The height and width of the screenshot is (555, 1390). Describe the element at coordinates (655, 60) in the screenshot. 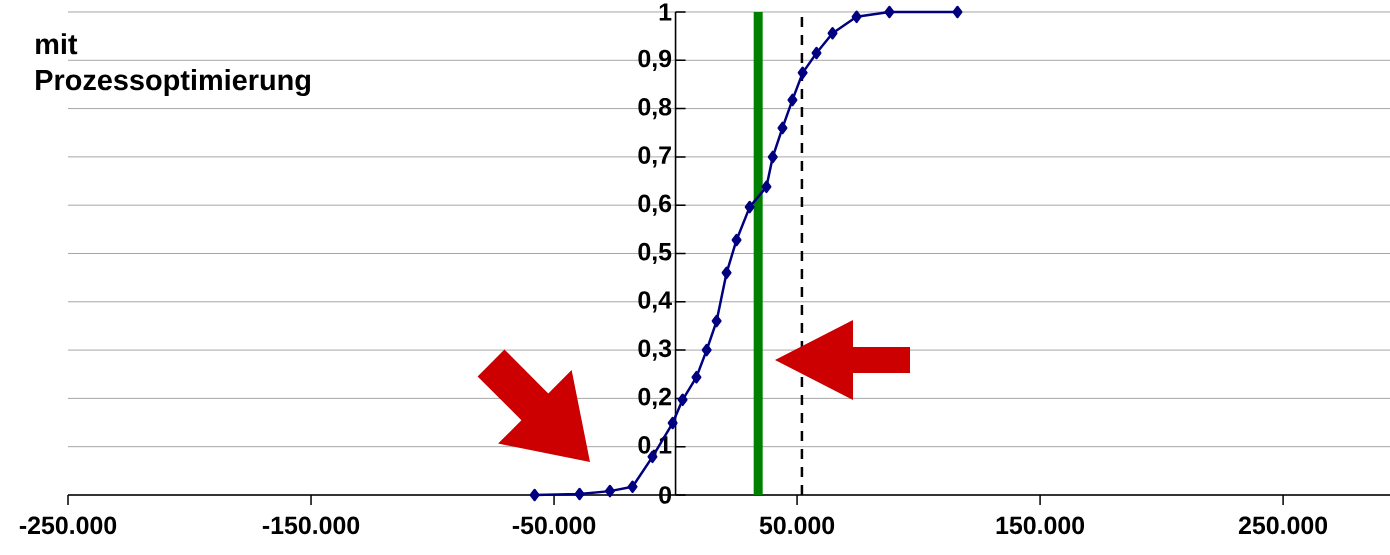

I see `y-tick-label: 0,9` at that location.